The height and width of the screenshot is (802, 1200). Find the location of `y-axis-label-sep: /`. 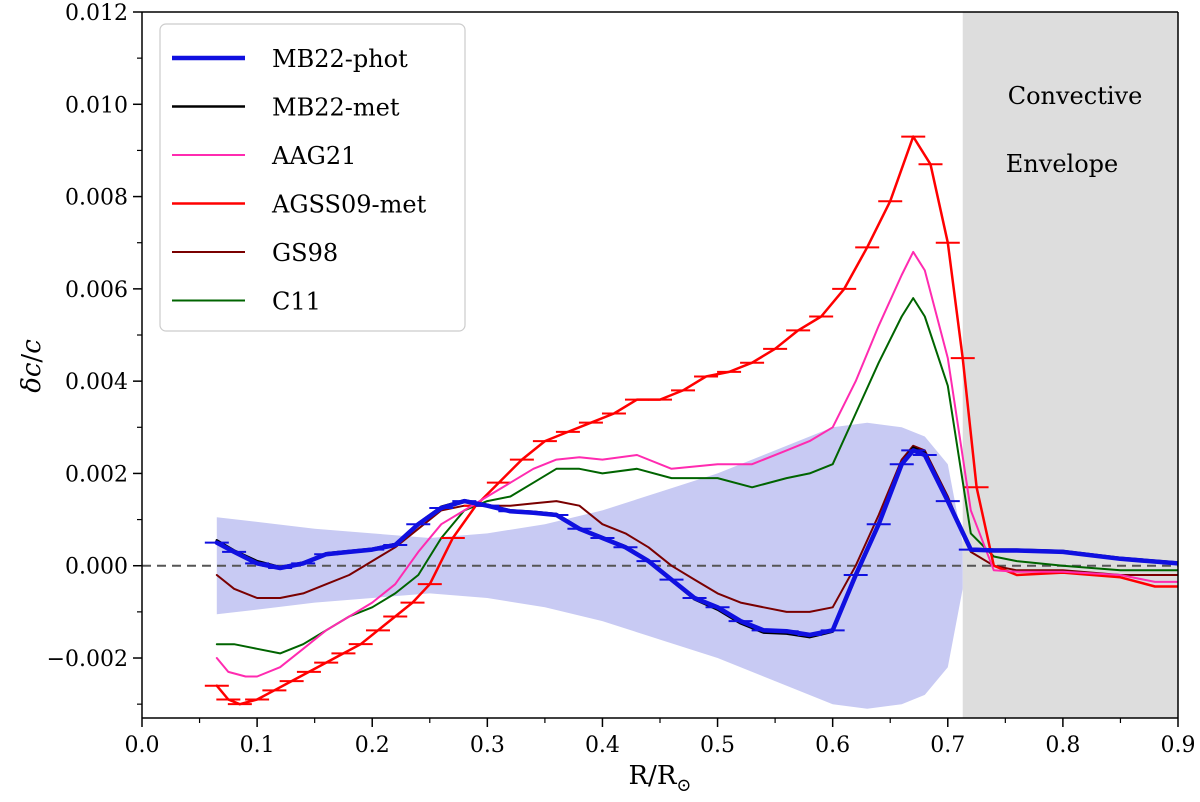

y-axis-label-sep: / is located at coordinates (32, 358).